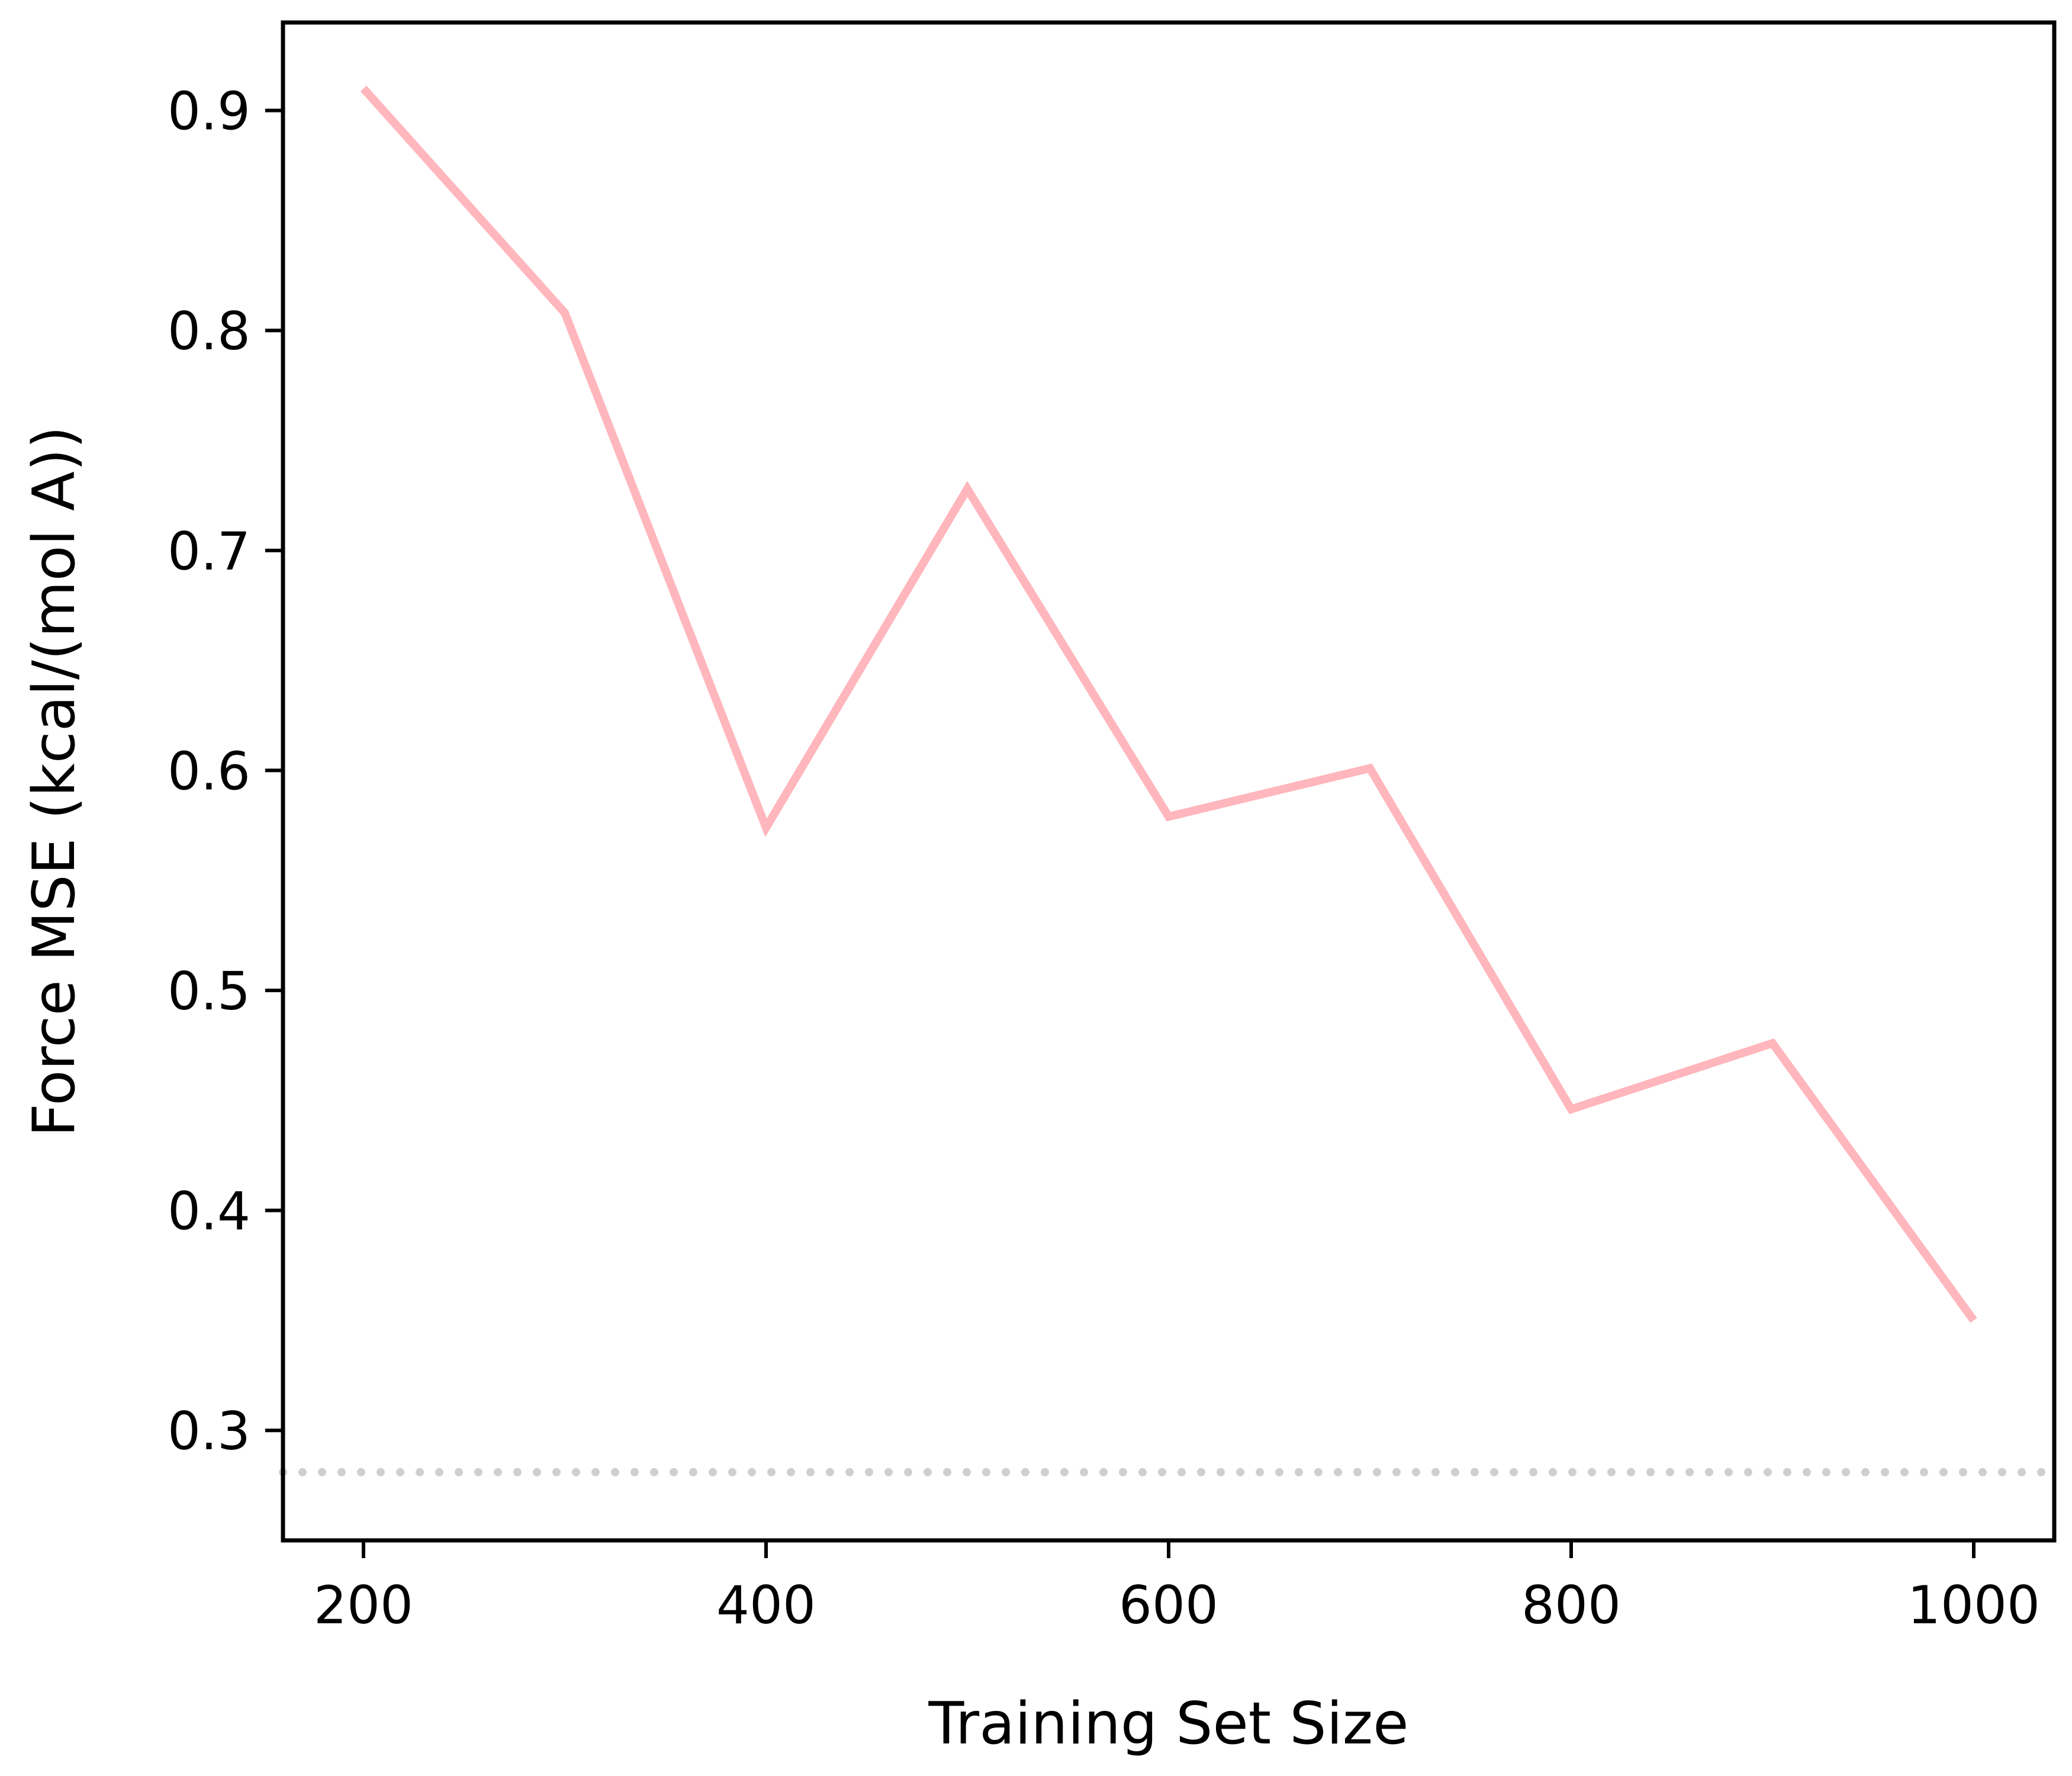 The height and width of the screenshot is (1776, 2072). Describe the element at coordinates (209, 331) in the screenshot. I see `y-tick-label: 0.8` at that location.